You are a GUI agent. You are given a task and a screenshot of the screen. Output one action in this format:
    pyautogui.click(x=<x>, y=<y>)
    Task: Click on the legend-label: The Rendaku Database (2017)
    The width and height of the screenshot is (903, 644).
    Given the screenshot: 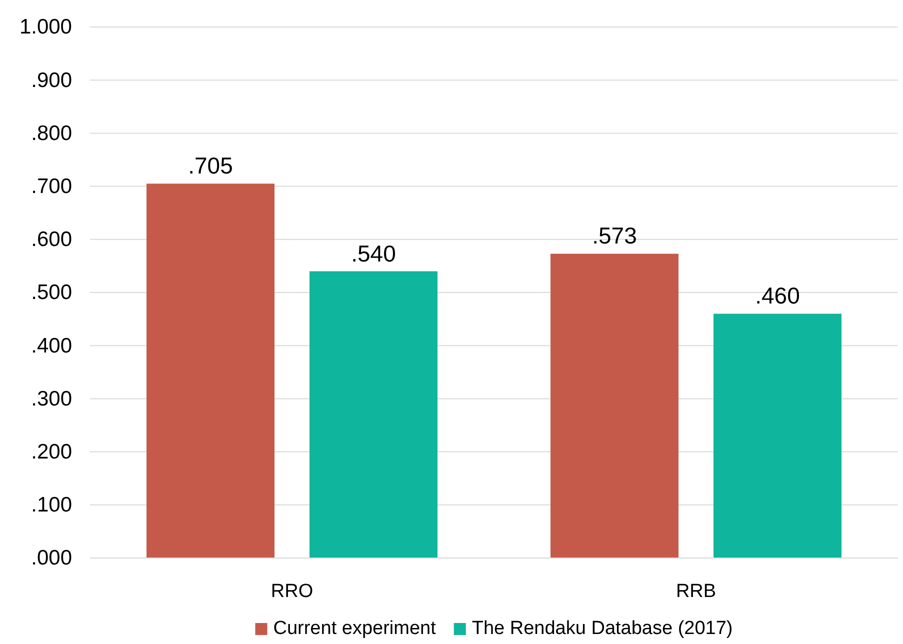 What is the action you would take?
    pyautogui.click(x=602, y=628)
    